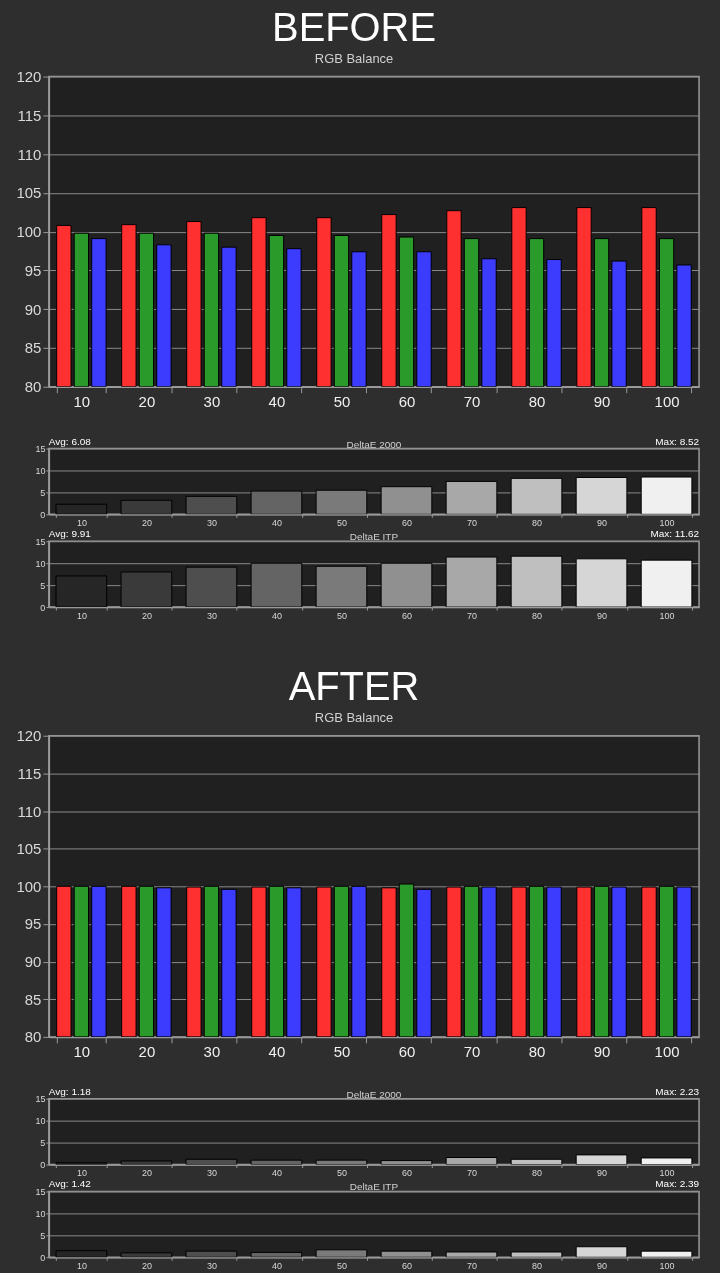  I want to click on text: Max: 11.62, so click(675, 534).